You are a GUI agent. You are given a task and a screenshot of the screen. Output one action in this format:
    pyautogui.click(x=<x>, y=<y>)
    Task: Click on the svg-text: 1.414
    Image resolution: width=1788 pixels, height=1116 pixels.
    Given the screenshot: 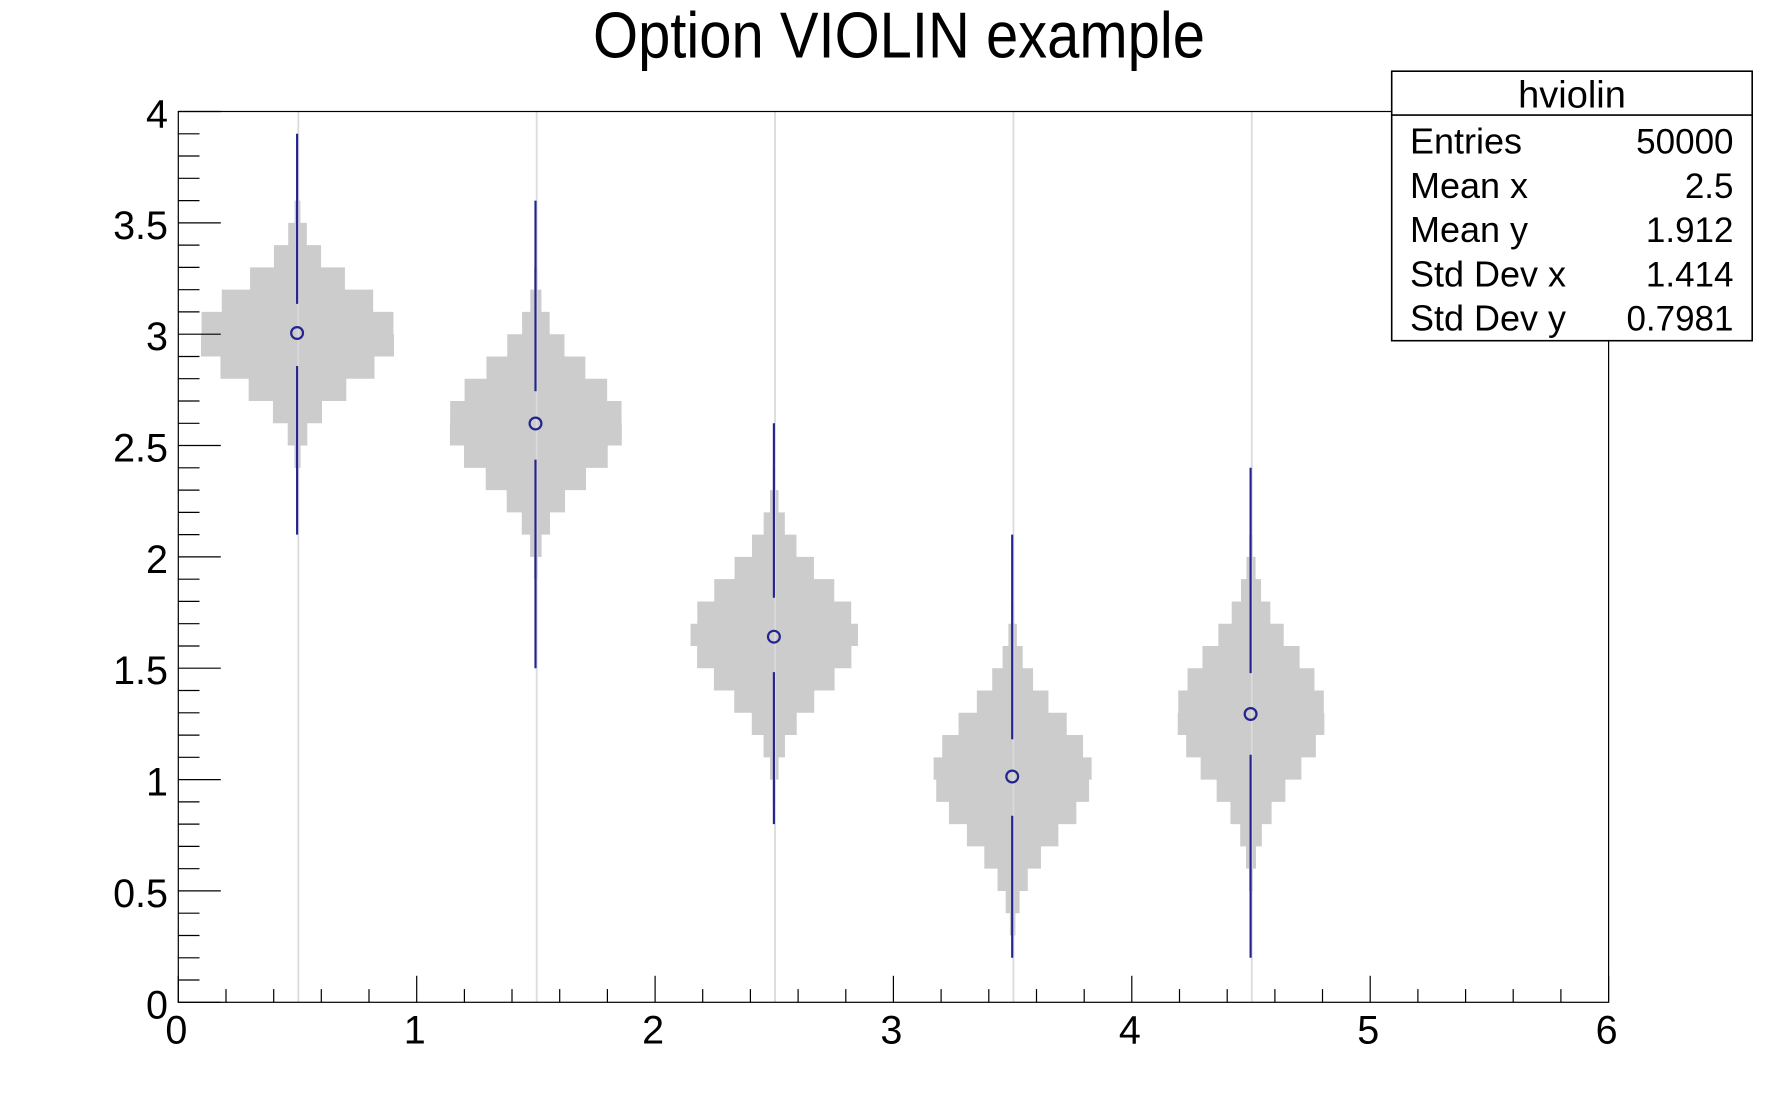 What is the action you would take?
    pyautogui.click(x=1690, y=274)
    